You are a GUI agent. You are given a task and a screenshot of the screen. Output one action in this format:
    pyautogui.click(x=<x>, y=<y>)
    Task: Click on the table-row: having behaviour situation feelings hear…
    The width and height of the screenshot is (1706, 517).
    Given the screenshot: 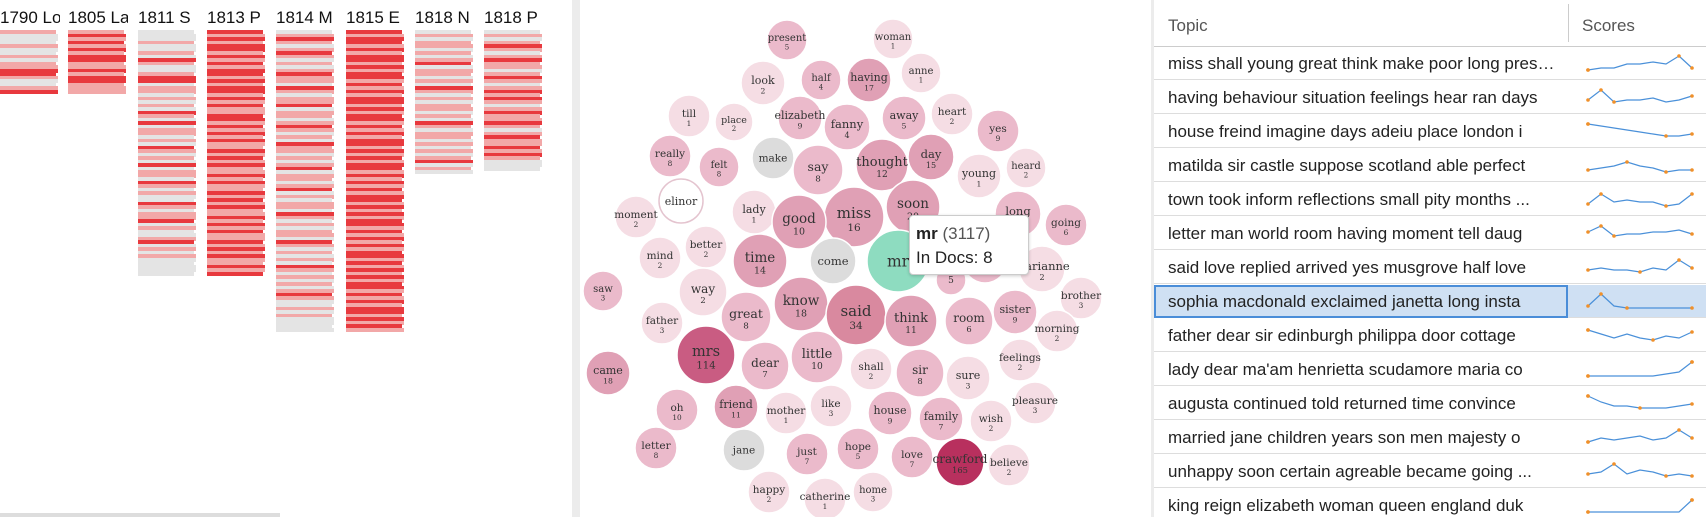 What is the action you would take?
    pyautogui.click(x=1430, y=97)
    